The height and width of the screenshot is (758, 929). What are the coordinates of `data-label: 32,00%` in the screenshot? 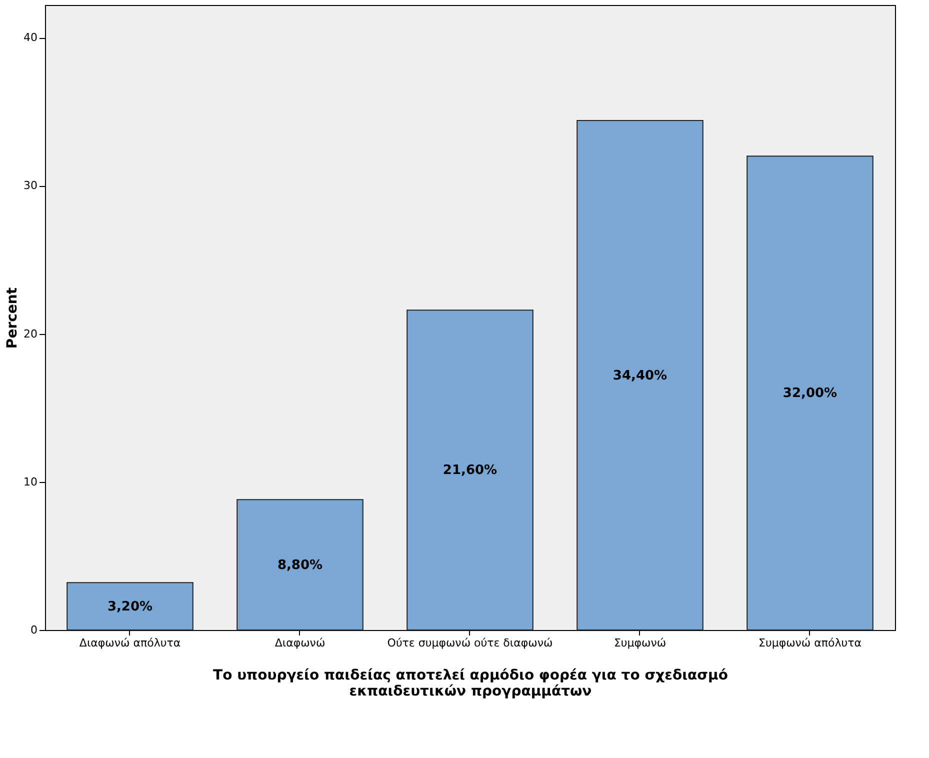 It's located at (810, 394).